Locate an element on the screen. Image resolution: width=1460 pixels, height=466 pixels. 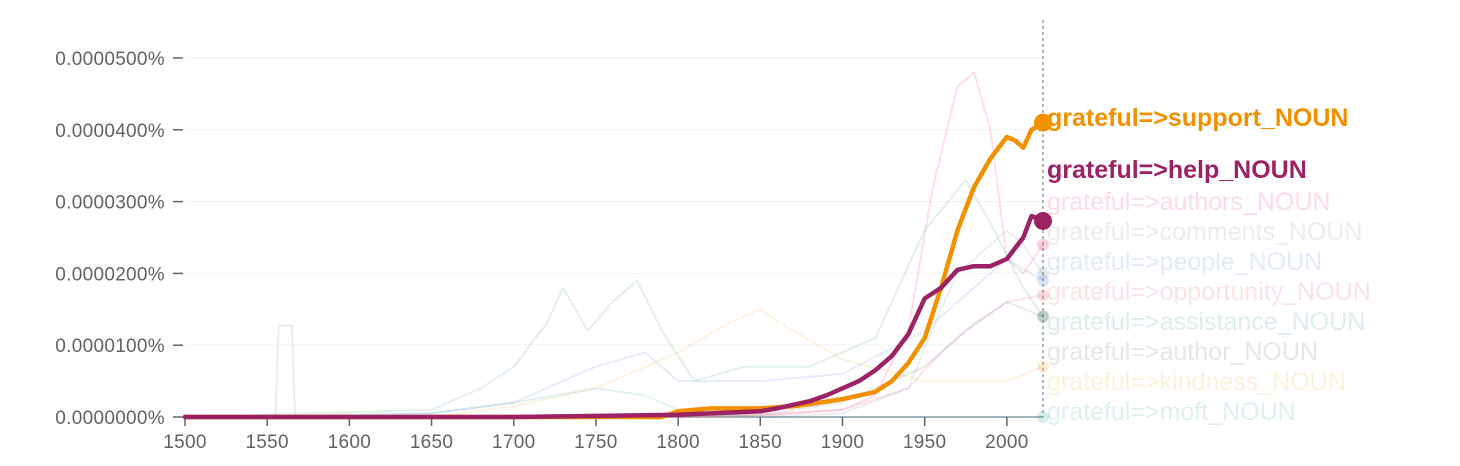
legend-label: grateful=>comments_NOUN is located at coordinates (1204, 232).